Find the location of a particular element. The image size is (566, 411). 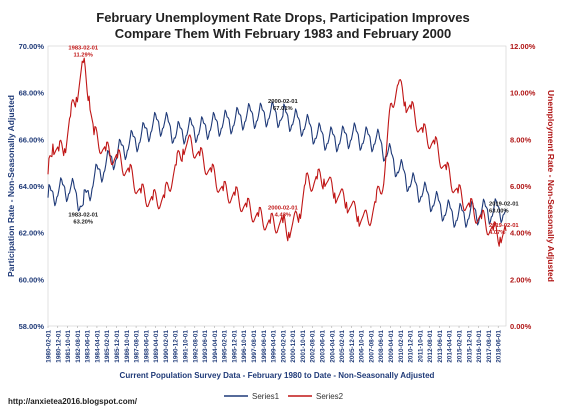

x-tick-label: 1980-12-01 is located at coordinates (58, 346).